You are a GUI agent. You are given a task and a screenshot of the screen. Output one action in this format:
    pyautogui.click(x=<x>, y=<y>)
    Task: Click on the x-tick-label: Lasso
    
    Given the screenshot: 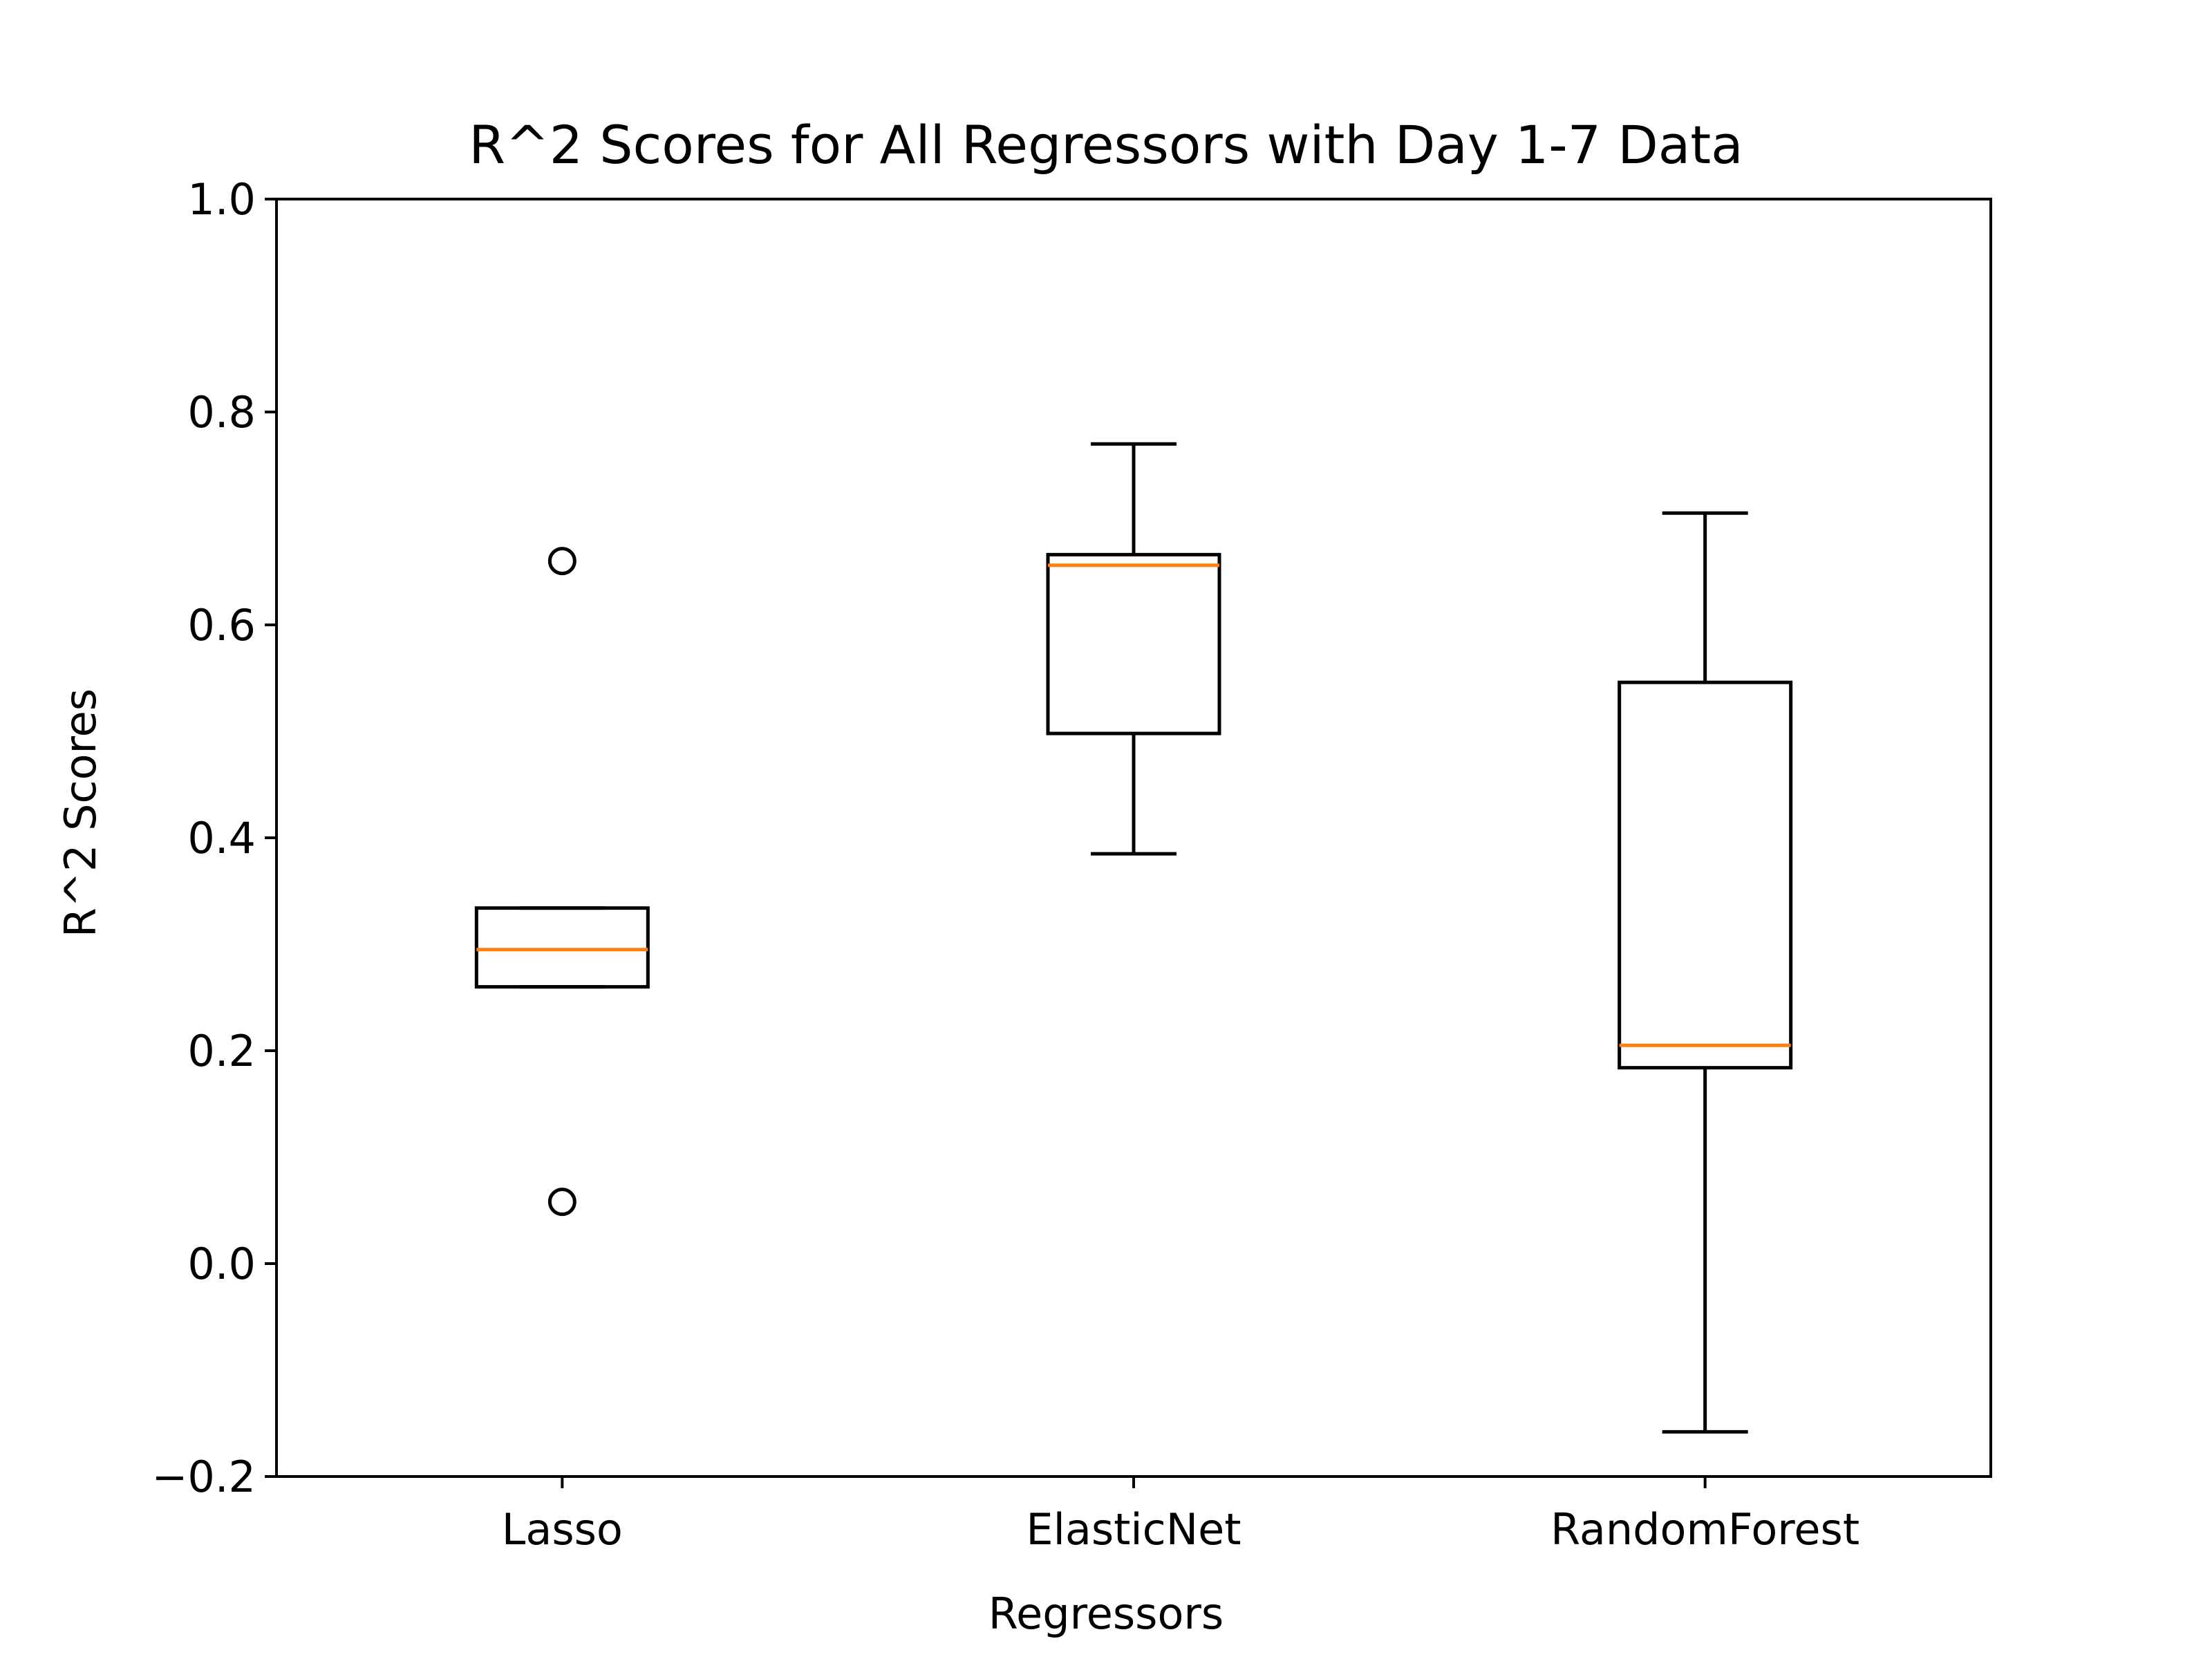 What is the action you would take?
    pyautogui.click(x=562, y=1530)
    